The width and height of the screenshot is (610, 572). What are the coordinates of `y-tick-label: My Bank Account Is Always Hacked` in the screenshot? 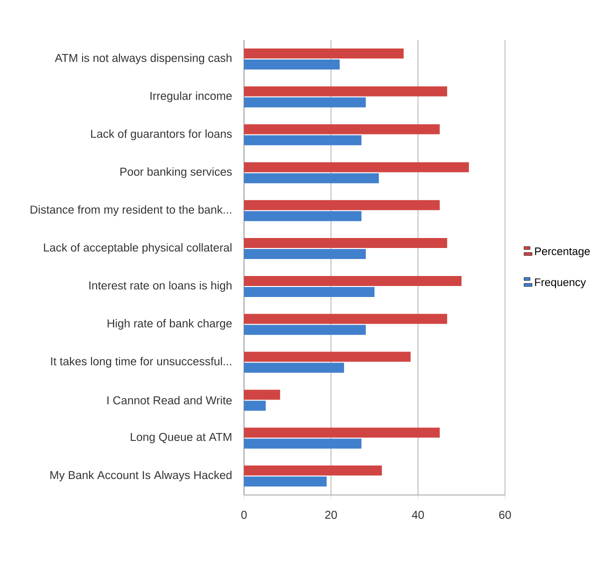 It's located at (141, 476).